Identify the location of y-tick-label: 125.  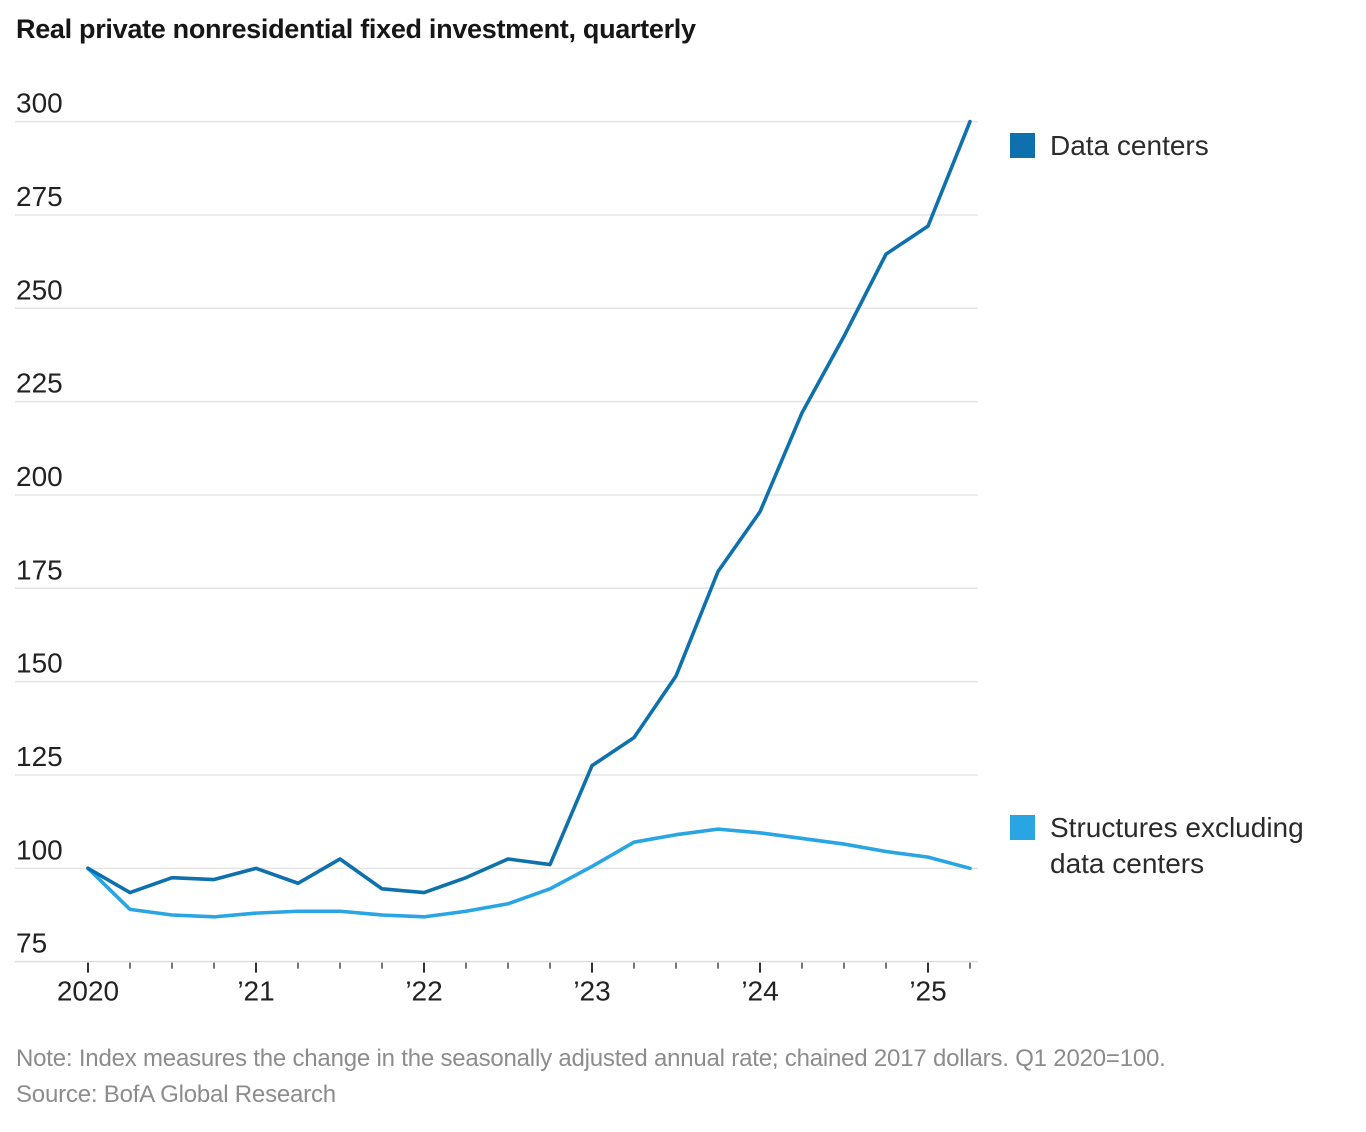
(39, 756).